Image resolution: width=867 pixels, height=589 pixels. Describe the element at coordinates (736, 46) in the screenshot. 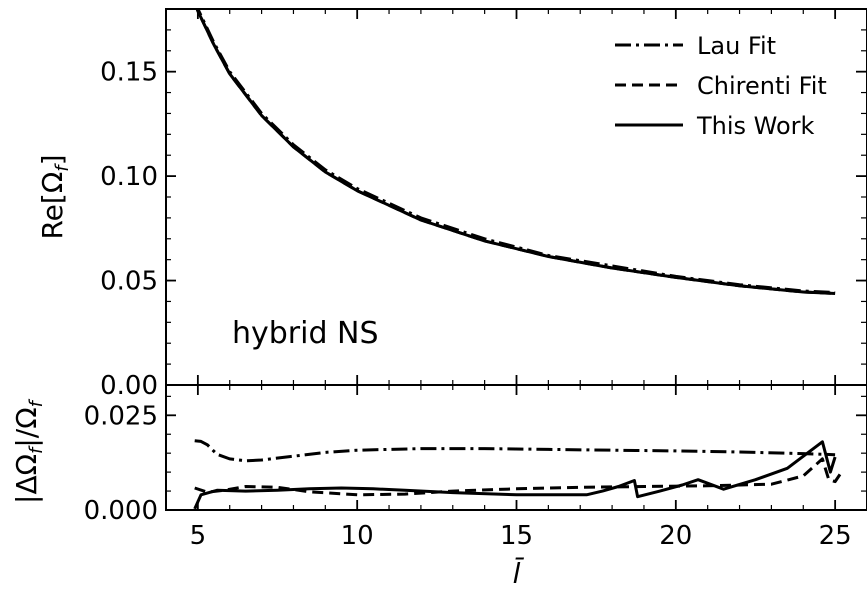

I see `legend-label: Lau Fit` at that location.